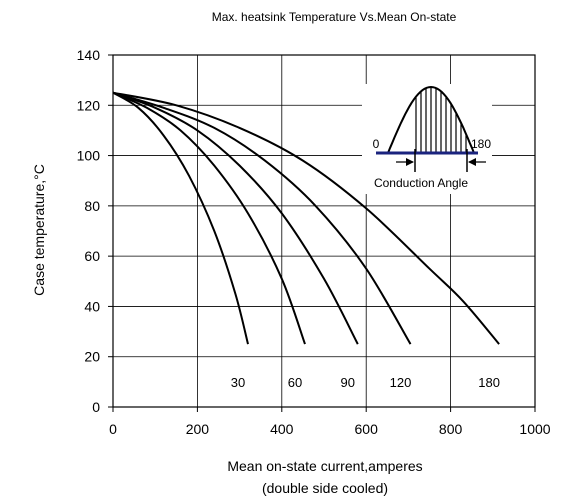 This screenshot has width=565, height=504. What do you see at coordinates (489, 382) in the screenshot?
I see `series-label-180: 180` at bounding box center [489, 382].